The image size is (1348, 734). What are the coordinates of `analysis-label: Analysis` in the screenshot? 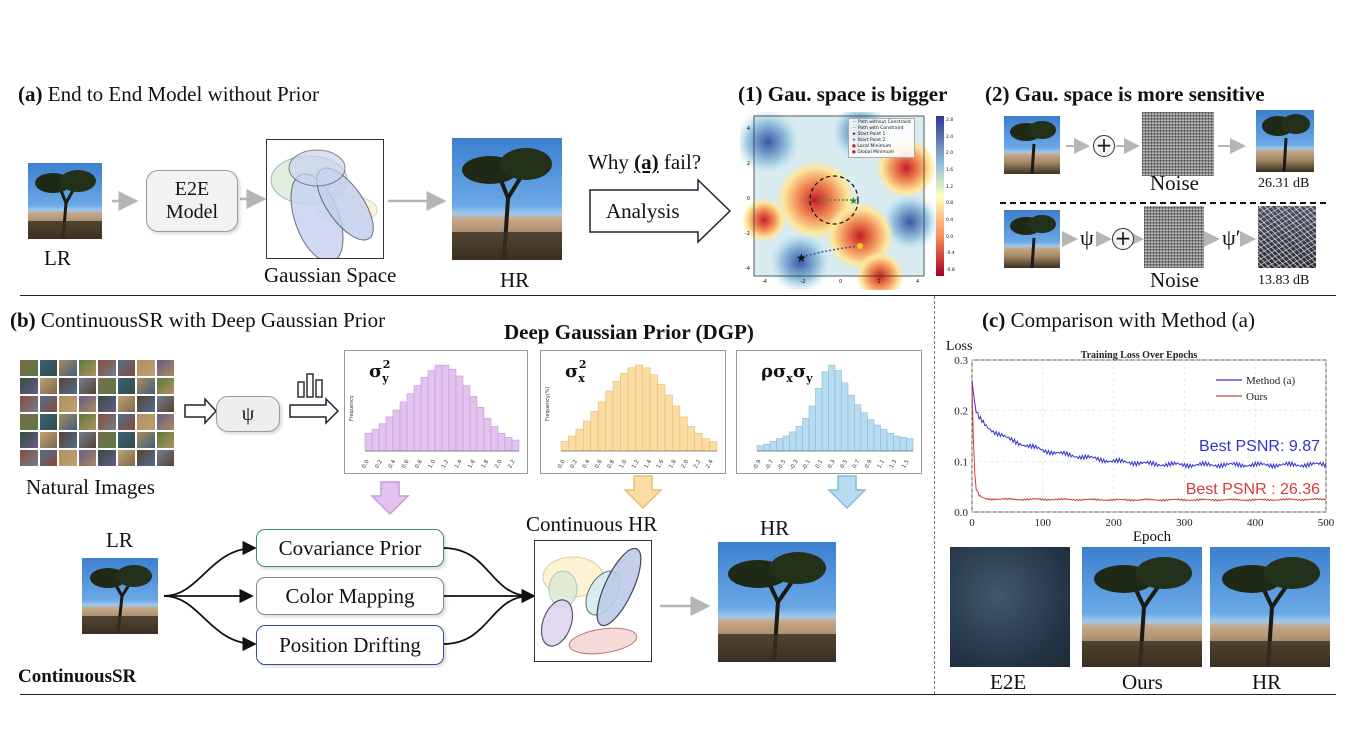 It's located at (643, 211).